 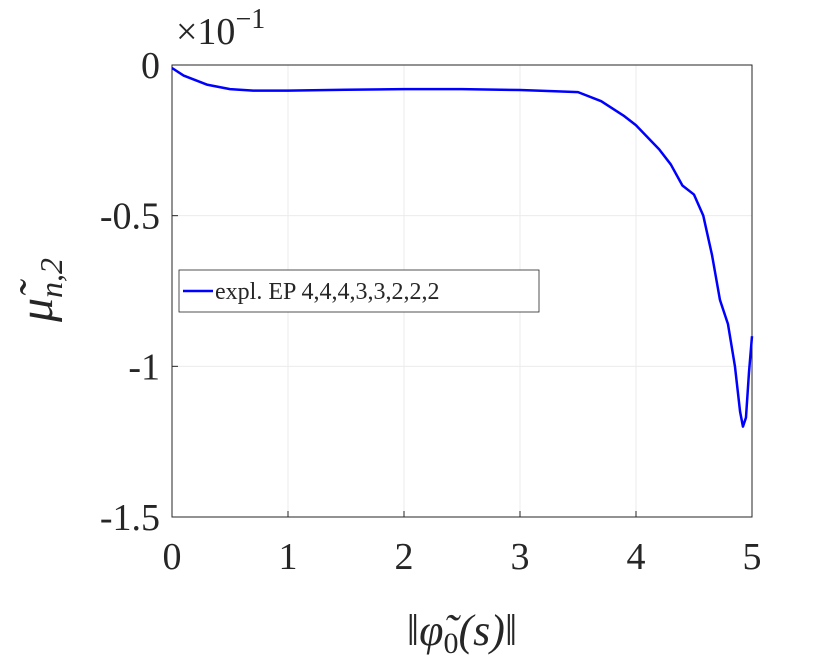 What do you see at coordinates (288, 557) in the screenshot?
I see `x-tick-label: 1` at bounding box center [288, 557].